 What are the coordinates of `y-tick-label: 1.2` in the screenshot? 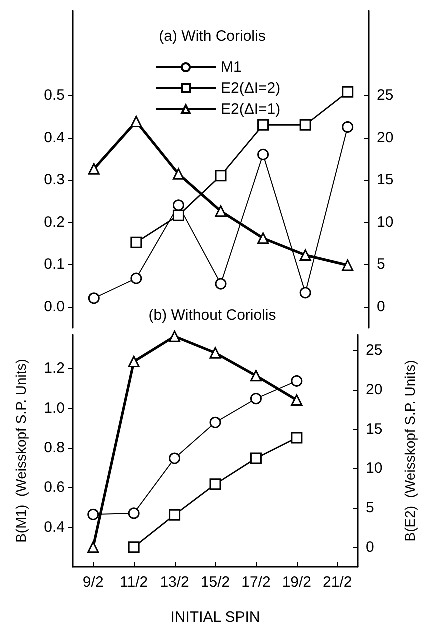 It's located at (54, 369).